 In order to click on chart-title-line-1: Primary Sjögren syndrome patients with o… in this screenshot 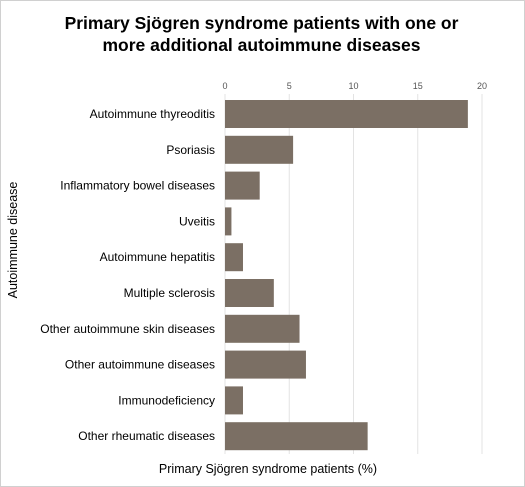, I will do `click(261, 23)`.